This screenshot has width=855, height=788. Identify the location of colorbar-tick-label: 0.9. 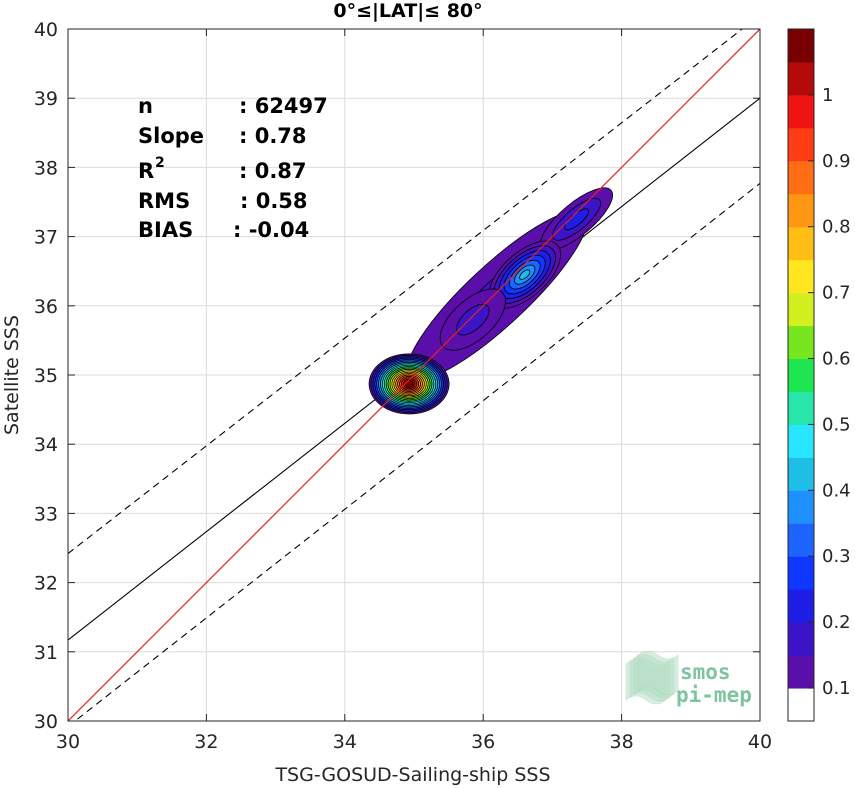
(836, 161).